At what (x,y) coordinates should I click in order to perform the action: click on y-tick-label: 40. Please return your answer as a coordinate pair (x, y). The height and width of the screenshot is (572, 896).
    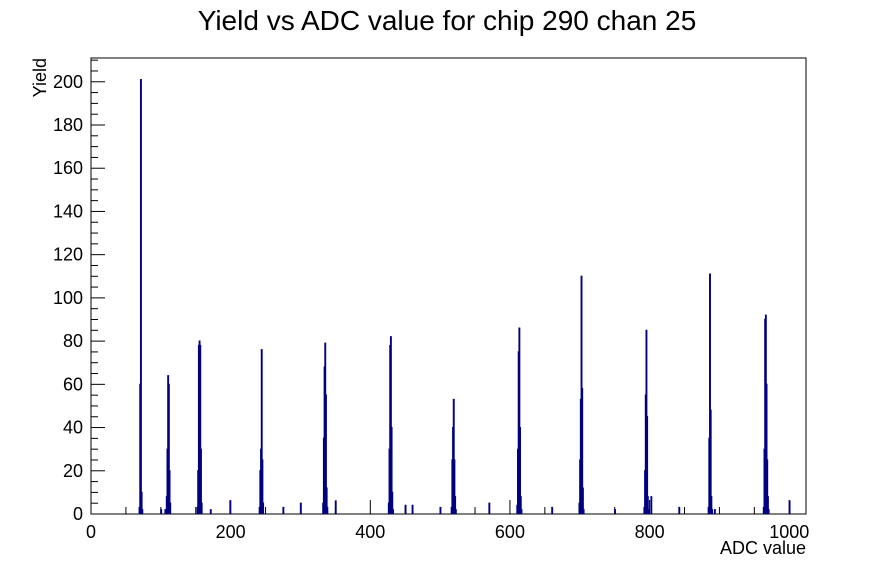
    Looking at the image, I should click on (73, 428).